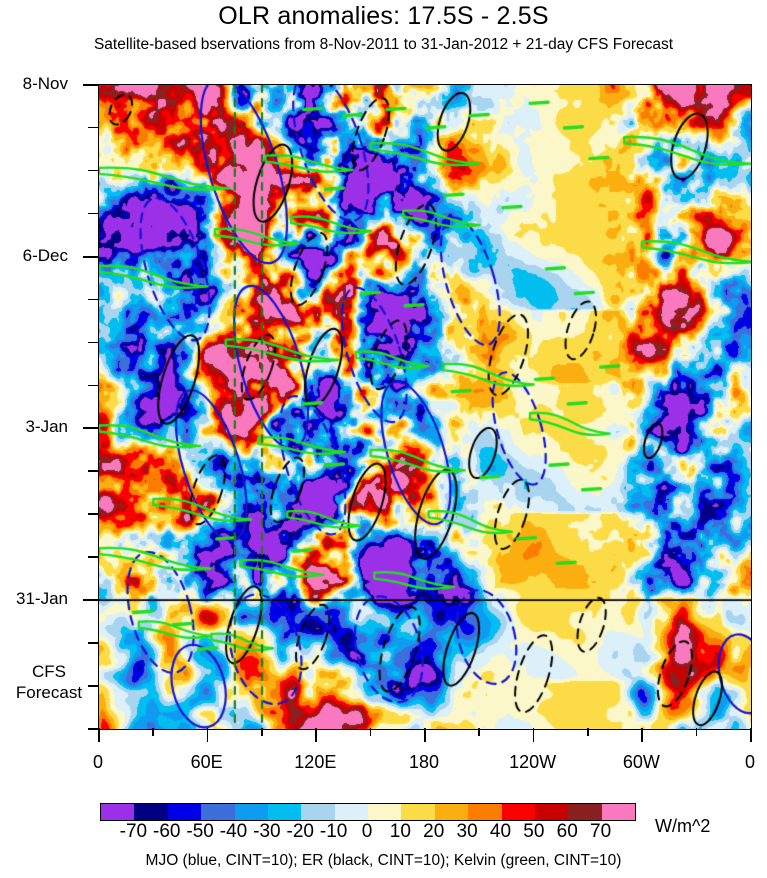 The height and width of the screenshot is (878, 767). Describe the element at coordinates (45, 255) in the screenshot. I see `y-axis-label-6-dec: 6-Dec` at that location.